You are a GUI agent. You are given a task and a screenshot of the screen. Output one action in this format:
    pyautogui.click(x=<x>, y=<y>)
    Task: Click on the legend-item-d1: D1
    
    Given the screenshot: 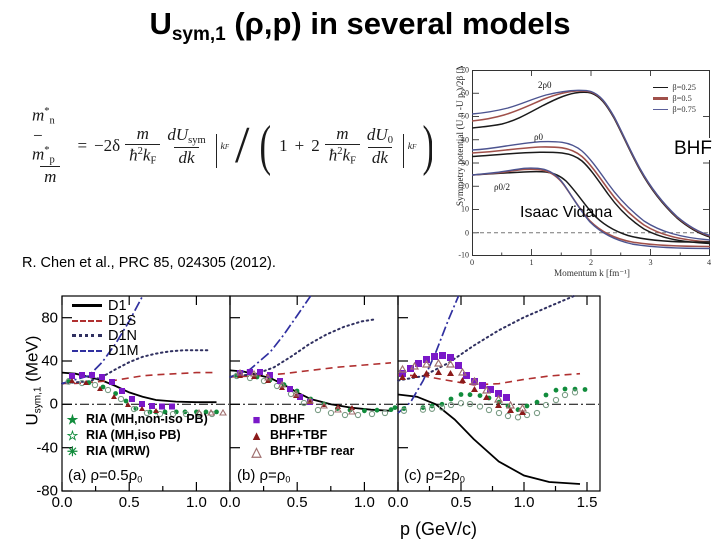 What is the action you would take?
    pyautogui.click(x=105, y=305)
    